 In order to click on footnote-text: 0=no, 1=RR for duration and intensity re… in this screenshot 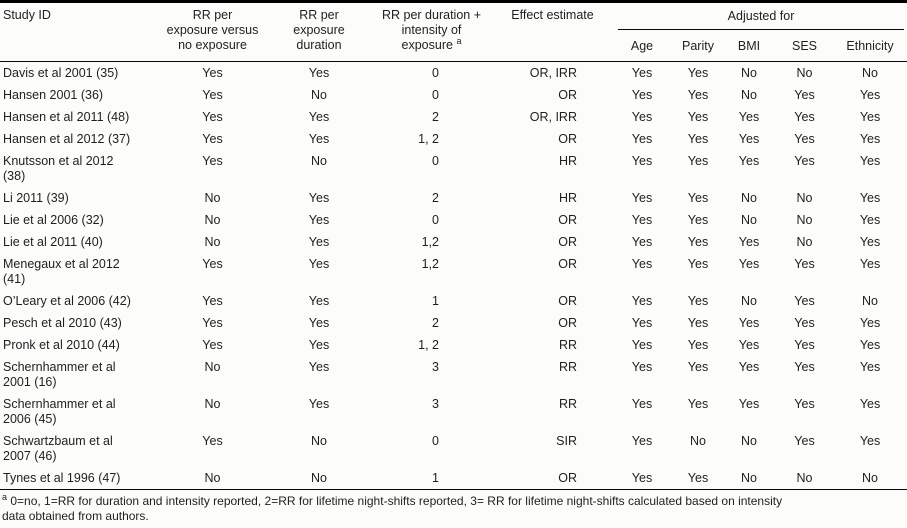, I will do `click(392, 508)`.